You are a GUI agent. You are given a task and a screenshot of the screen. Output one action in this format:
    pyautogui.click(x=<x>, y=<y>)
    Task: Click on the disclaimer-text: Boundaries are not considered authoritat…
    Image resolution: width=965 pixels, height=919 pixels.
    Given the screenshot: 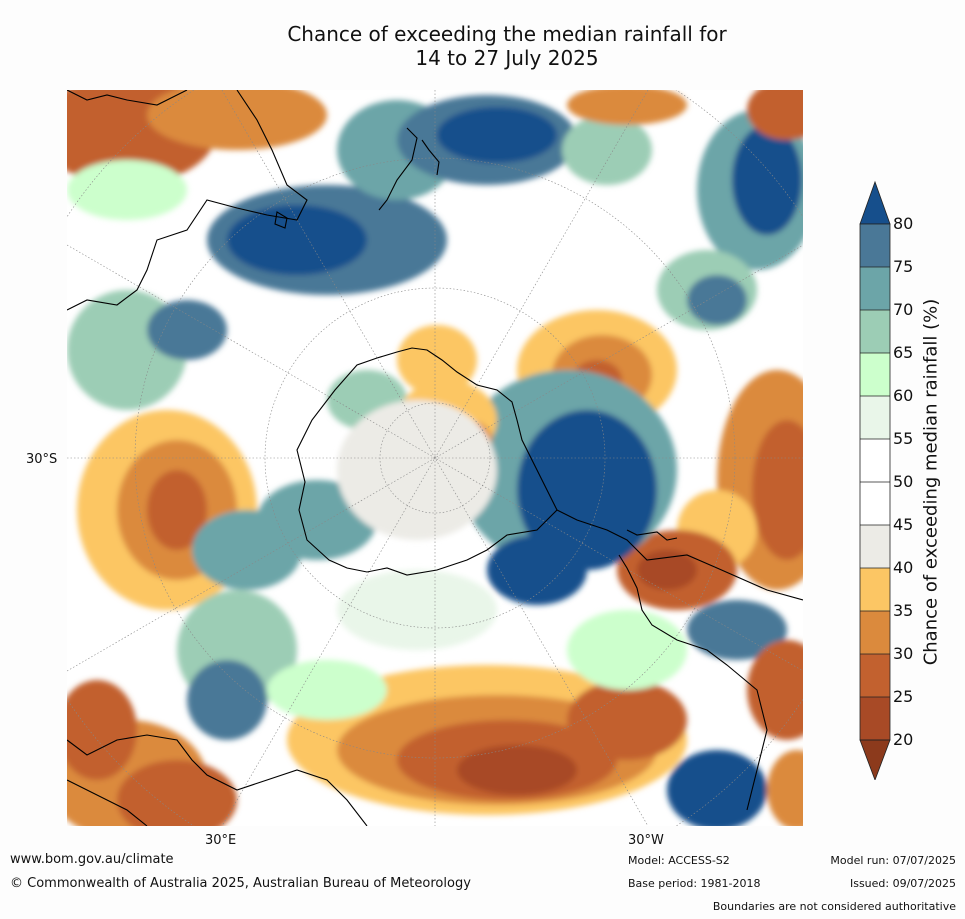 What is the action you would take?
    pyautogui.click(x=834, y=906)
    